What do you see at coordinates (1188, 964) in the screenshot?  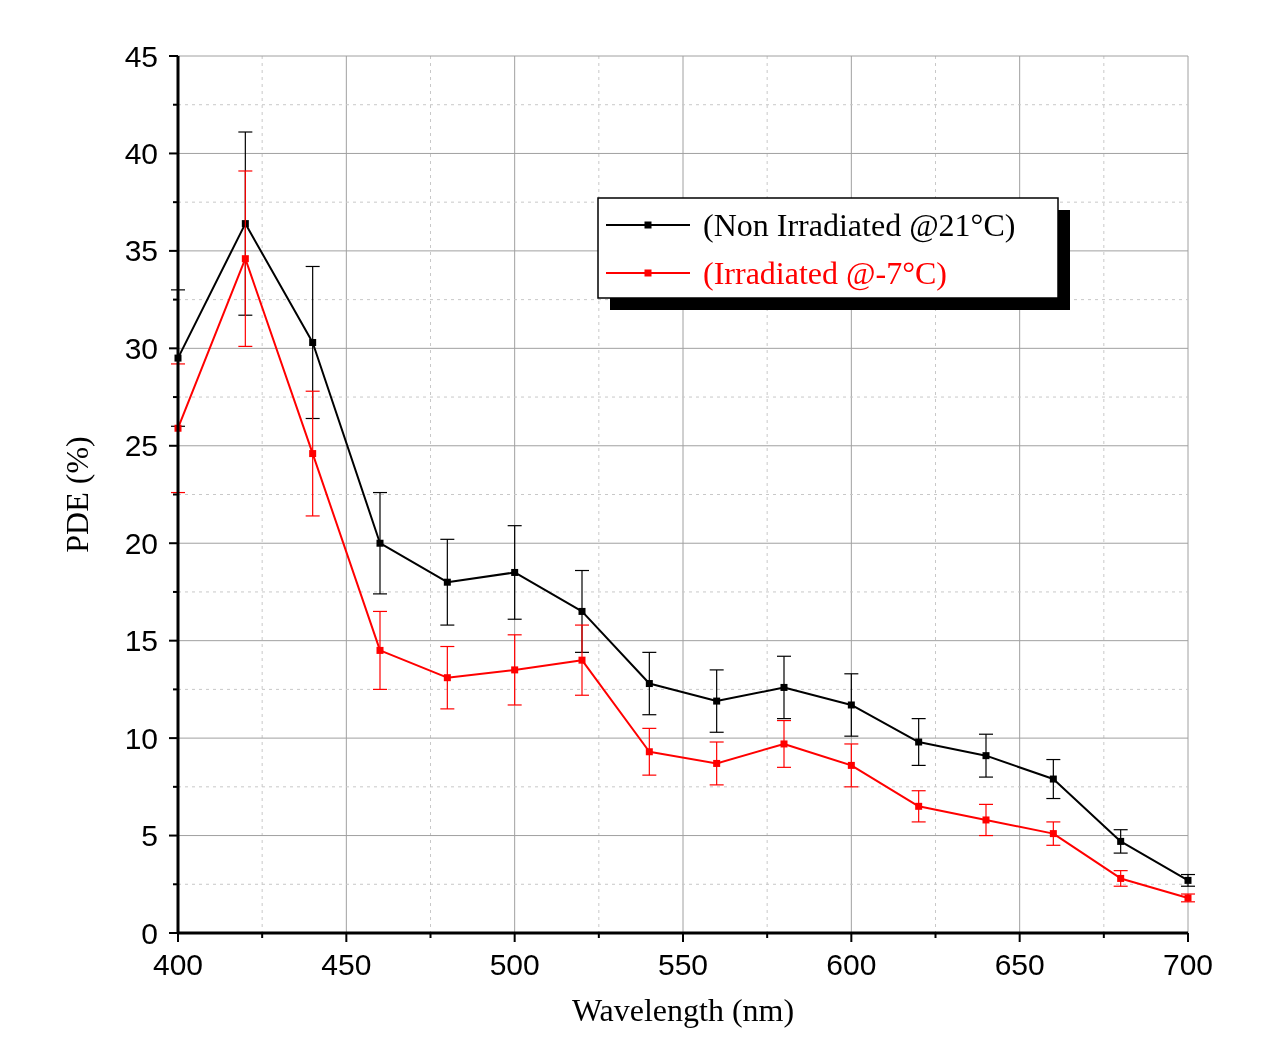 I see `x-tick-label: 700` at bounding box center [1188, 964].